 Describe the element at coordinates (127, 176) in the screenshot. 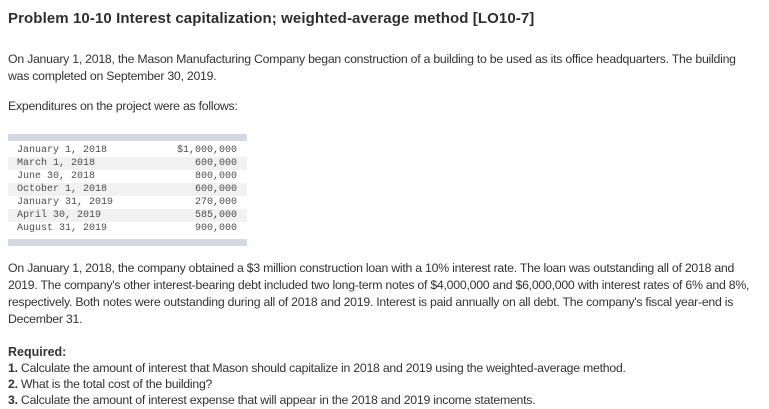

I see `table-row: June 30, 2018 800,000` at that location.